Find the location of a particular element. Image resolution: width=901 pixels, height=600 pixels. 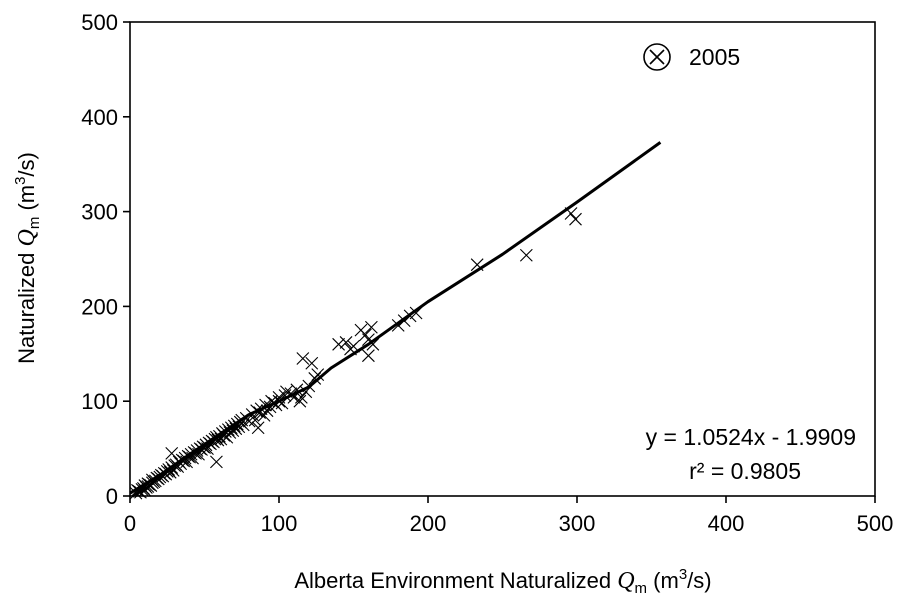

y-tick-label: 100 is located at coordinates (99, 401).